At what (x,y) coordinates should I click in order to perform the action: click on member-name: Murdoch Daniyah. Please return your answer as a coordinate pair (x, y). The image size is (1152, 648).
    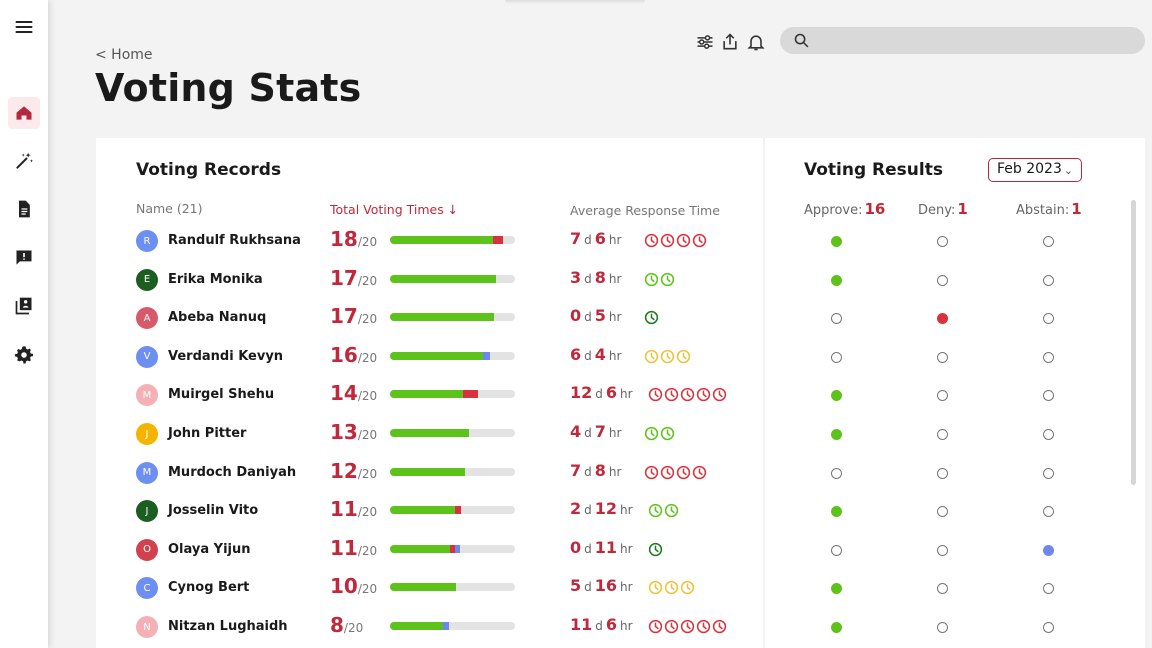
    Looking at the image, I should click on (232, 472).